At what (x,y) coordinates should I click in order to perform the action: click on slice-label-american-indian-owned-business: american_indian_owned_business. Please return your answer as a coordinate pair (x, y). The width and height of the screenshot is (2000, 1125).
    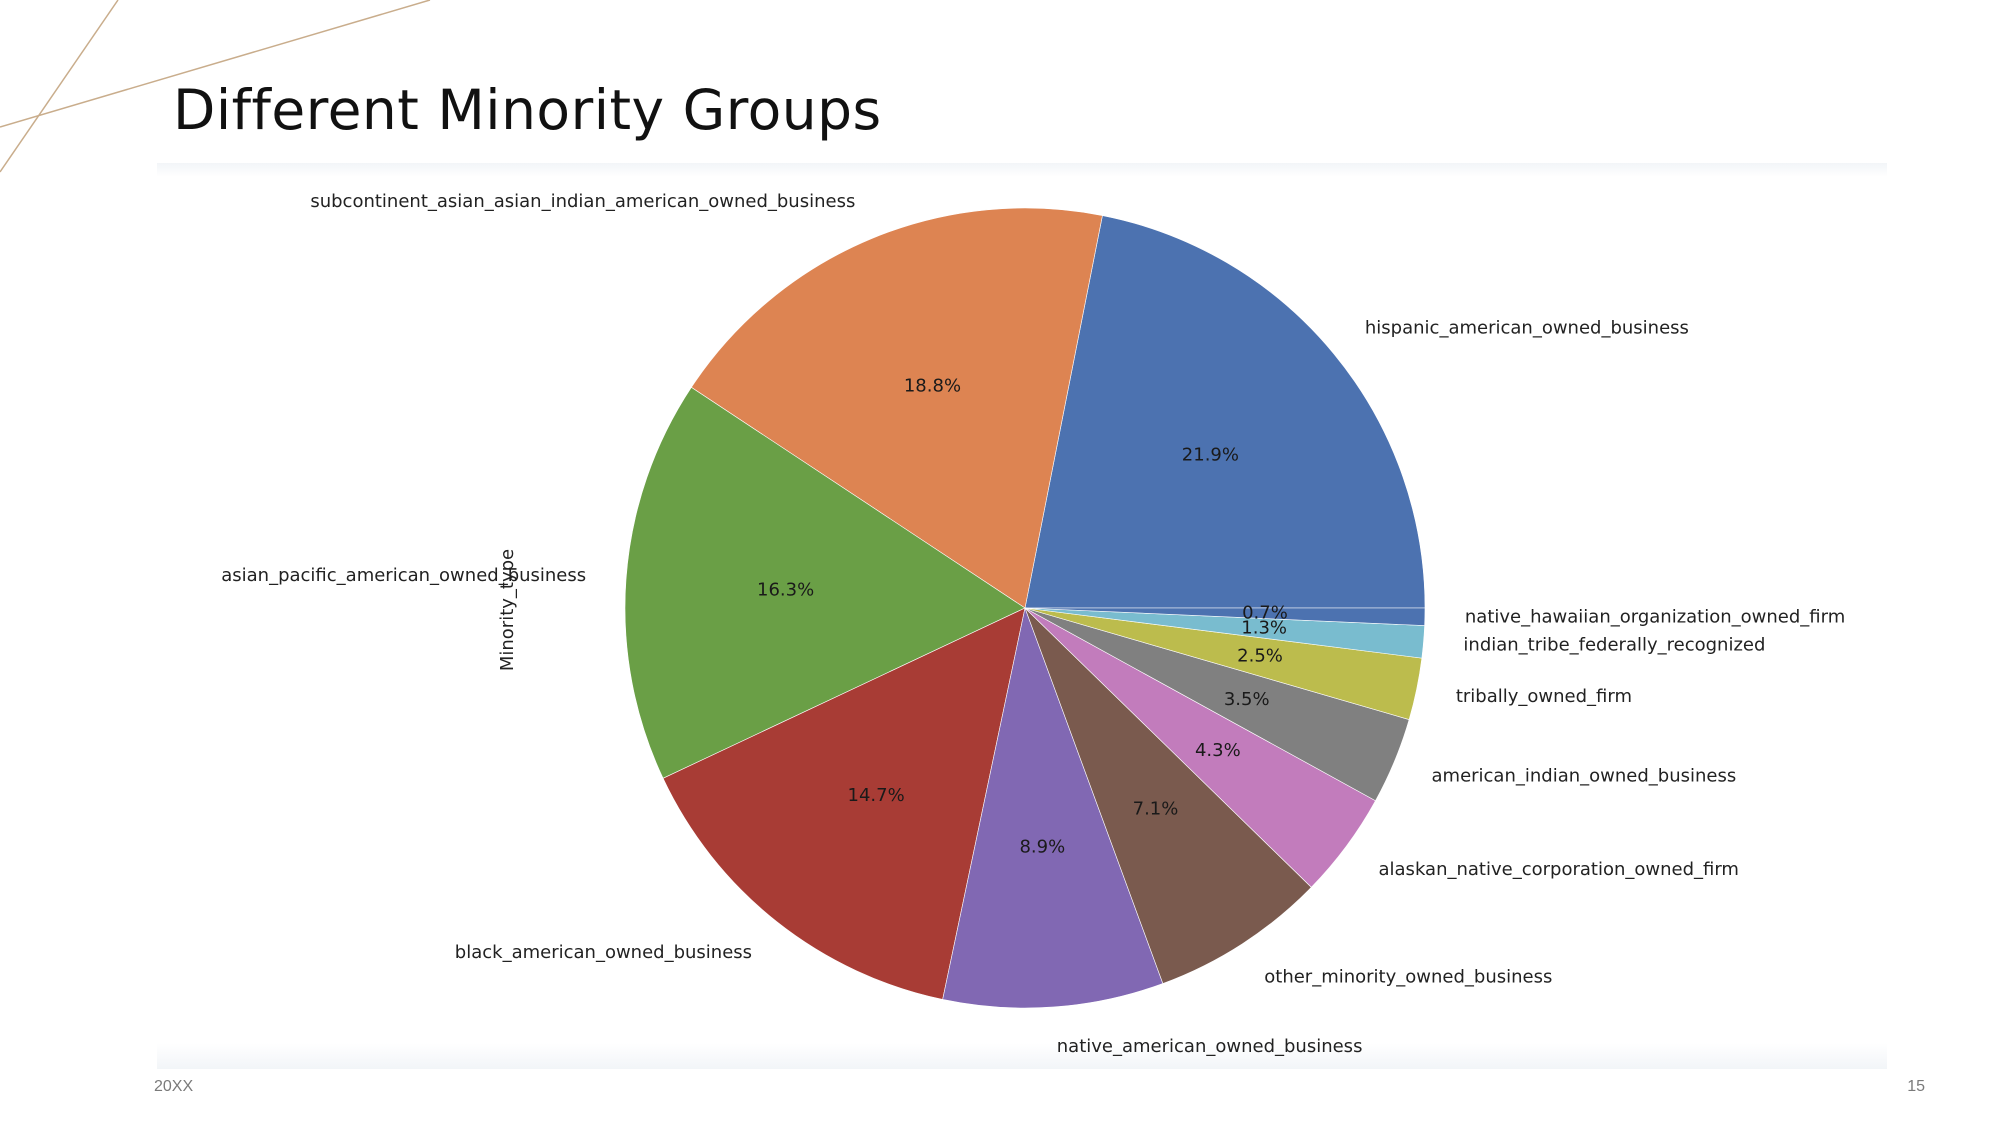
    Looking at the image, I should click on (1584, 775).